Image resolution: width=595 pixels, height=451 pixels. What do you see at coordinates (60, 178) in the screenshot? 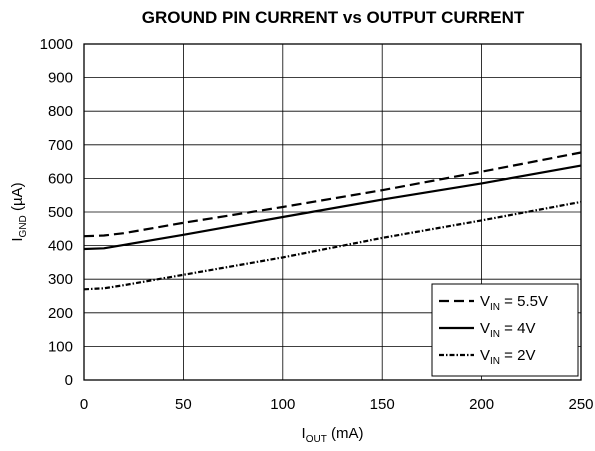
I see `y-tick-label: 600` at bounding box center [60, 178].